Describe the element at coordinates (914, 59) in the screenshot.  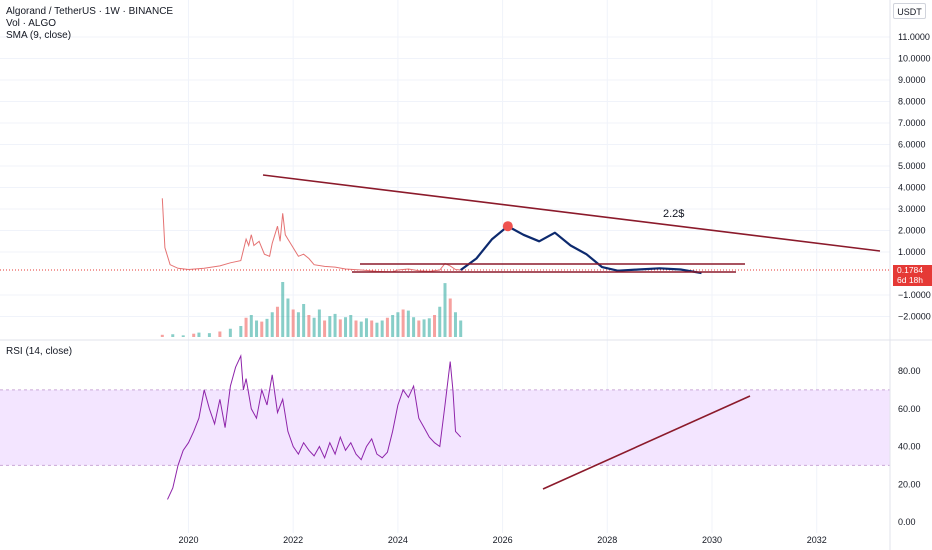
I see `price-tick-label: 10.0000` at that location.